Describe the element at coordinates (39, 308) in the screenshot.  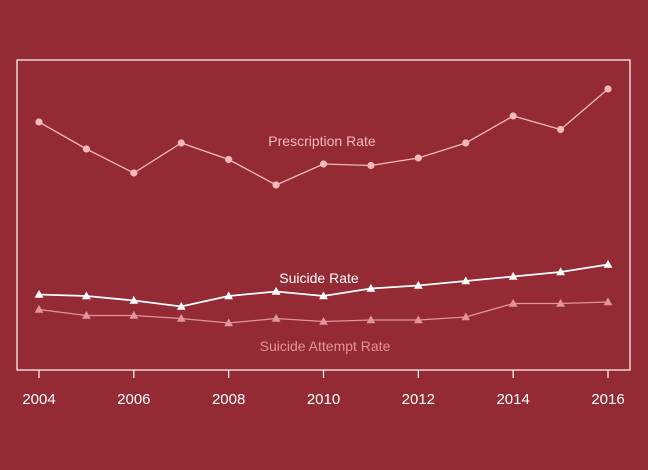
I see `point-suicide-attempt-rate-2004` at that location.